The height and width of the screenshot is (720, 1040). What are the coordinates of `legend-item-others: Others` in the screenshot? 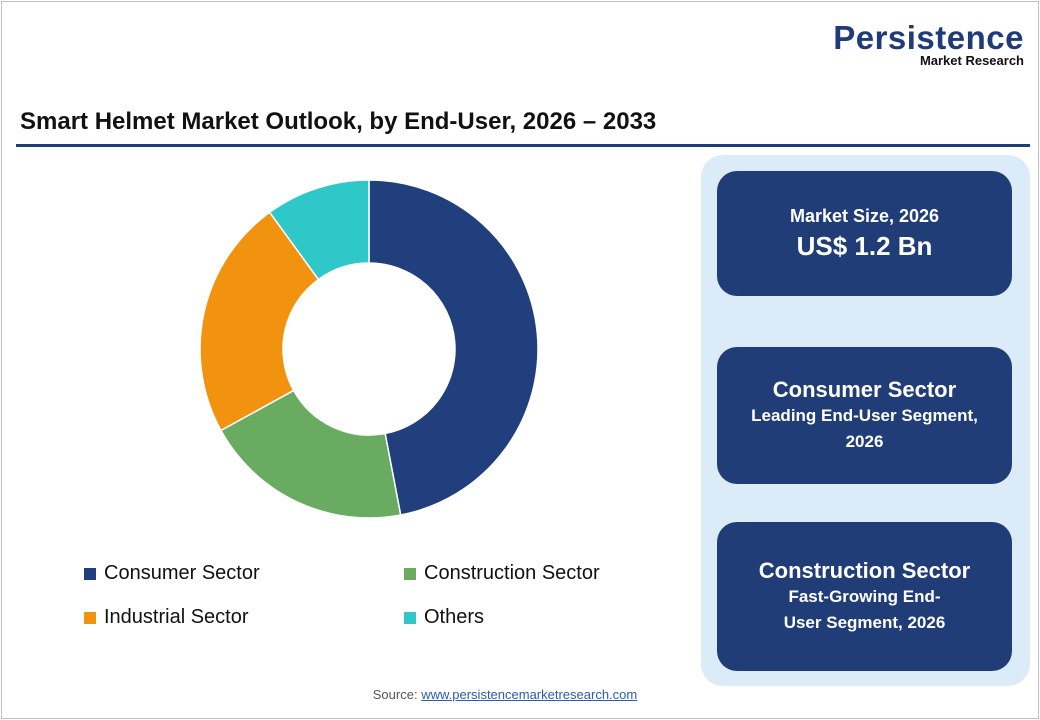 It's located at (444, 617).